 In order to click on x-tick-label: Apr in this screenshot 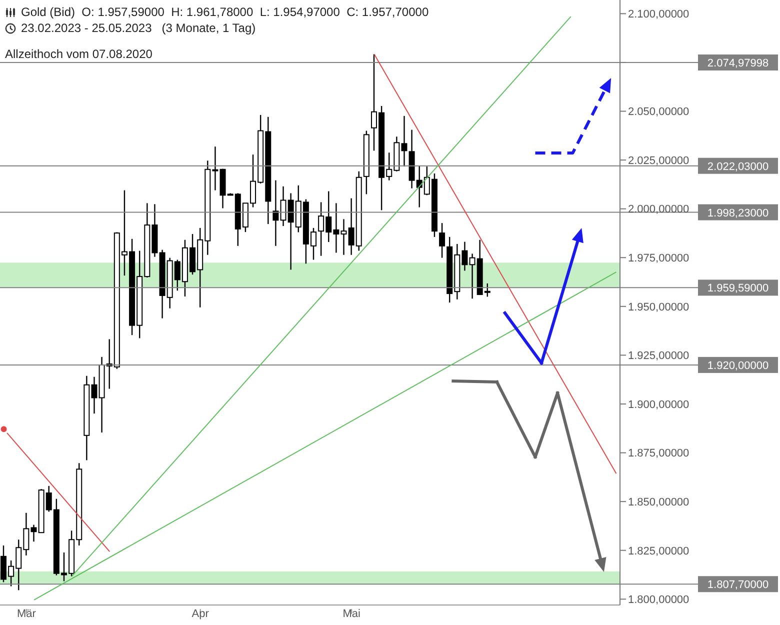, I will do `click(201, 614)`.